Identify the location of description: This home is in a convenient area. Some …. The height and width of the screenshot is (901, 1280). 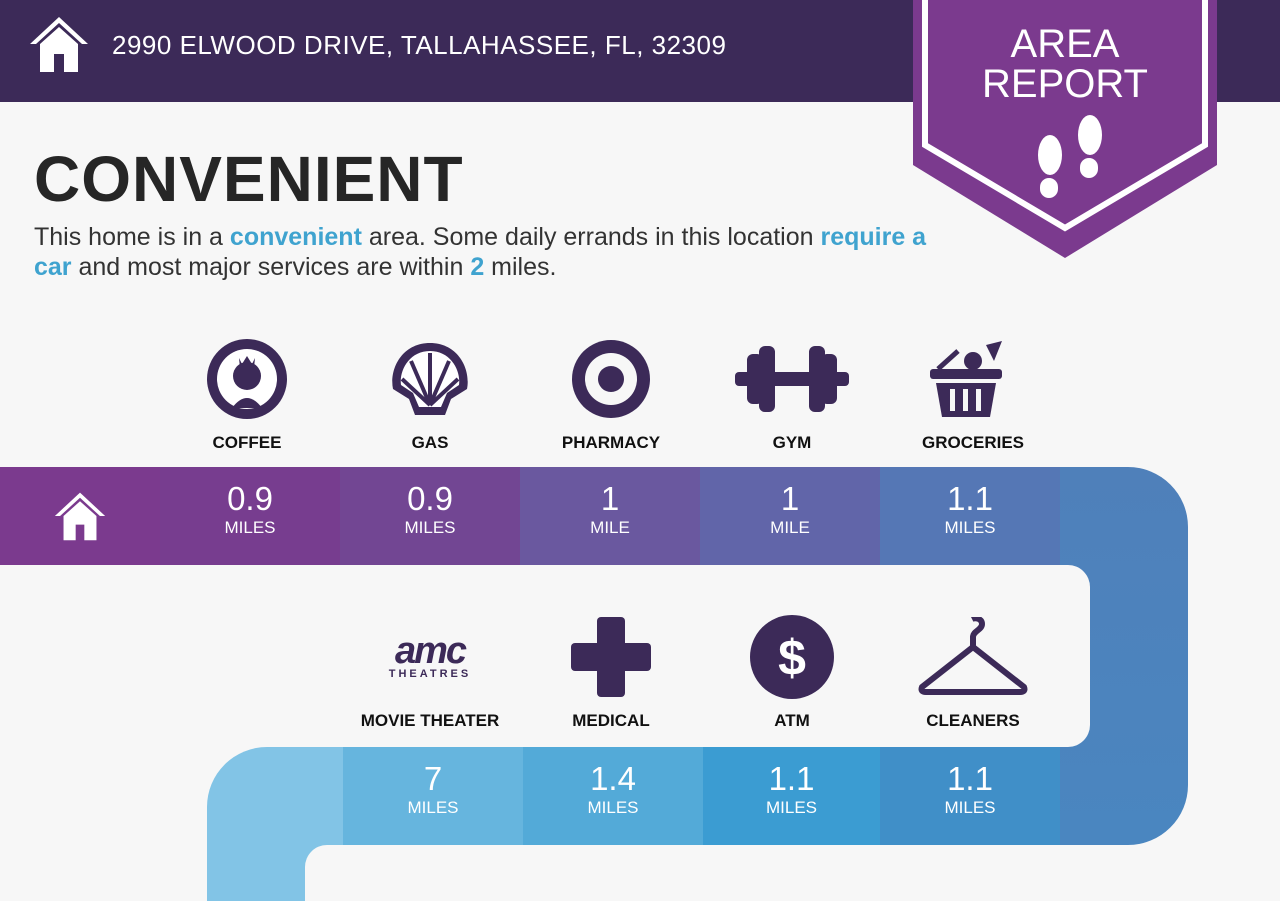
(484, 252).